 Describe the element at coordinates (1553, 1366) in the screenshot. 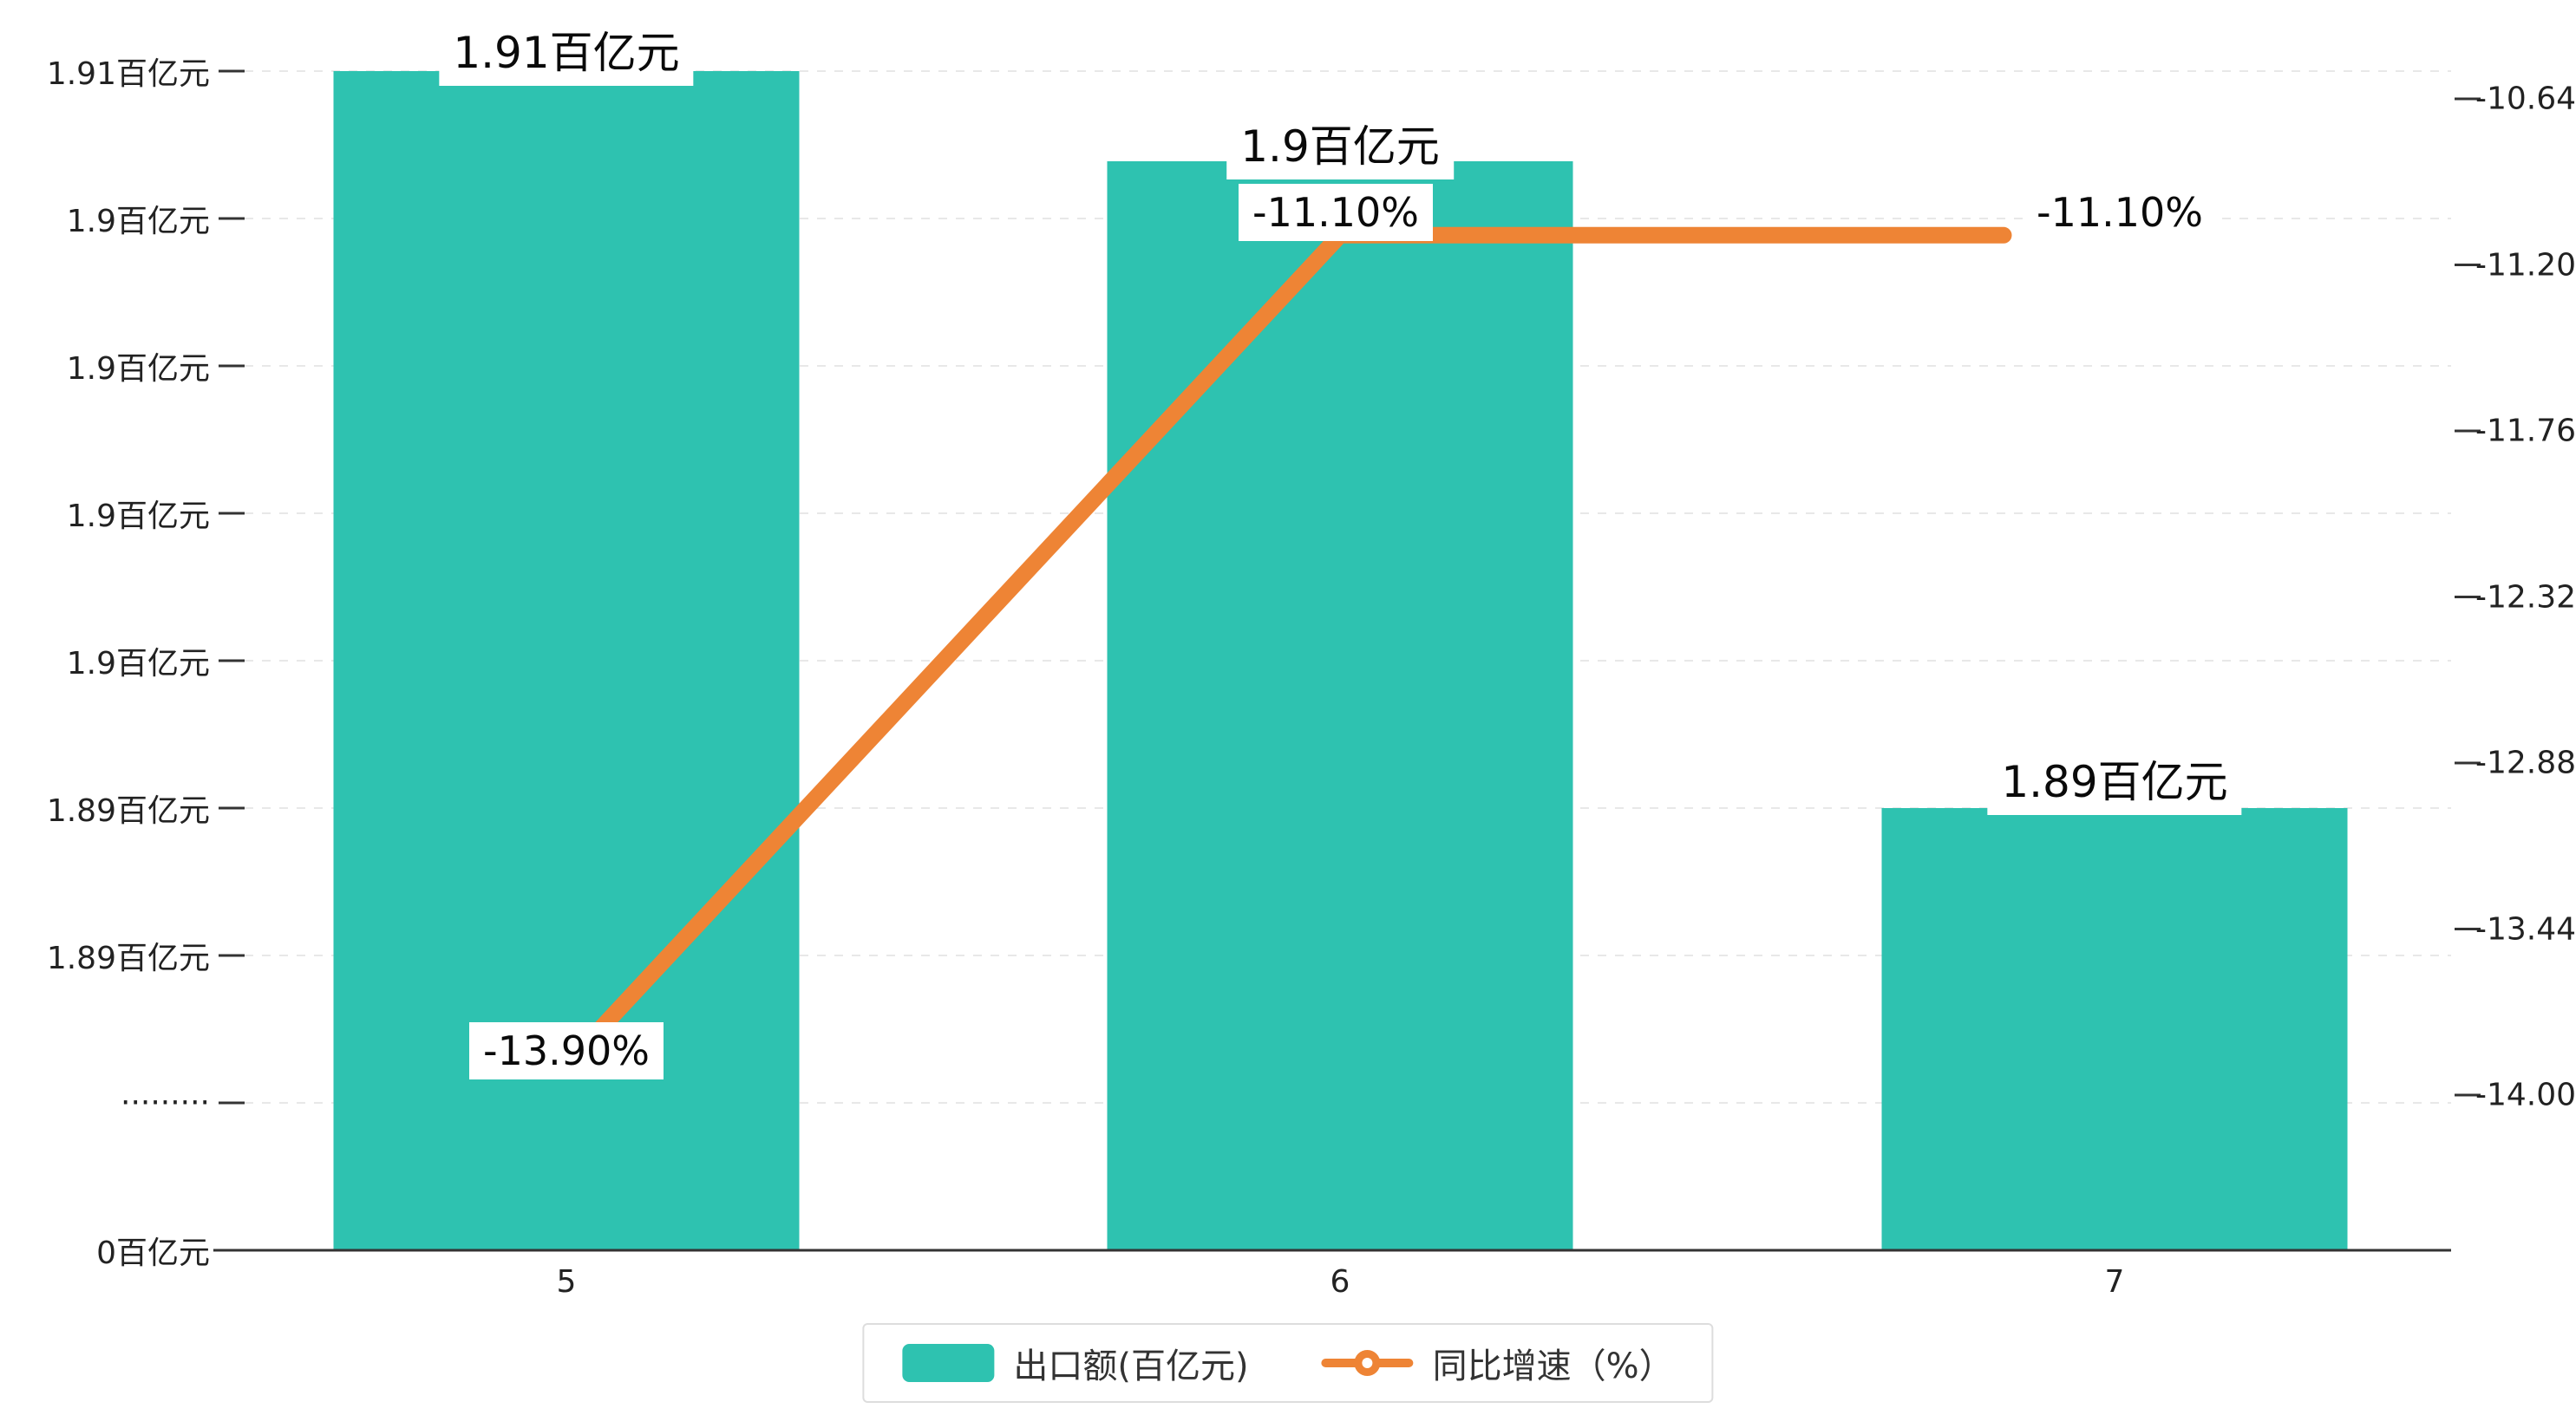

I see `legend-label-growth-rate: 同比增速（%）` at that location.